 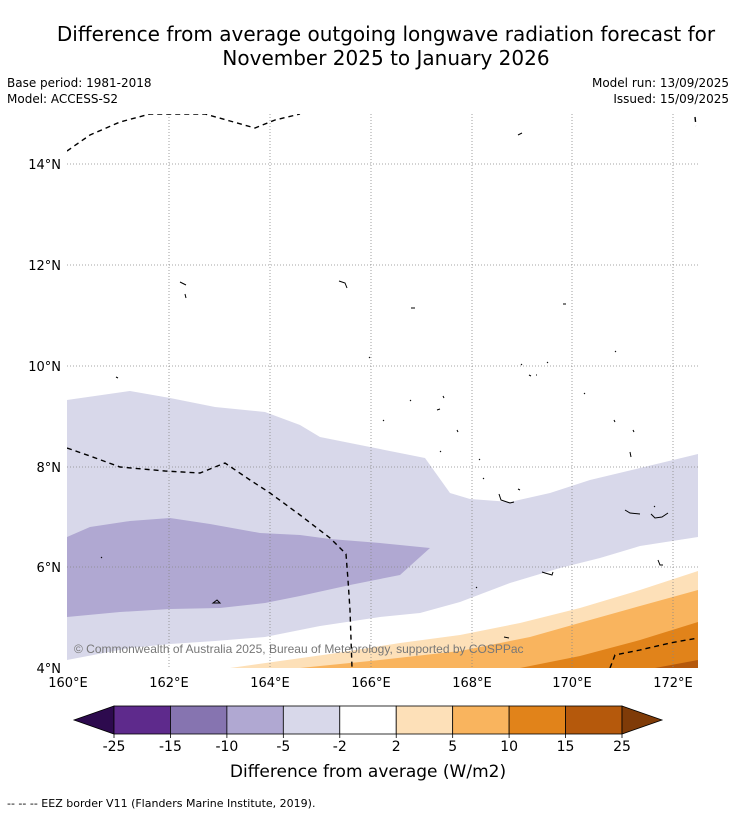 I want to click on colorbar-extend-low, so click(x=93, y=720).